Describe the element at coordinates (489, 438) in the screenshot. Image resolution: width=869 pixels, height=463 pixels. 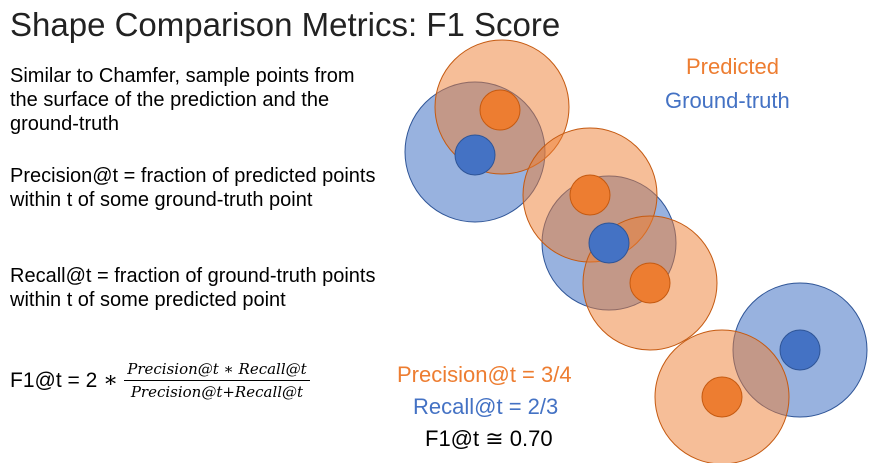
I see `f1-result: F1@t ≅ 0.70` at that location.